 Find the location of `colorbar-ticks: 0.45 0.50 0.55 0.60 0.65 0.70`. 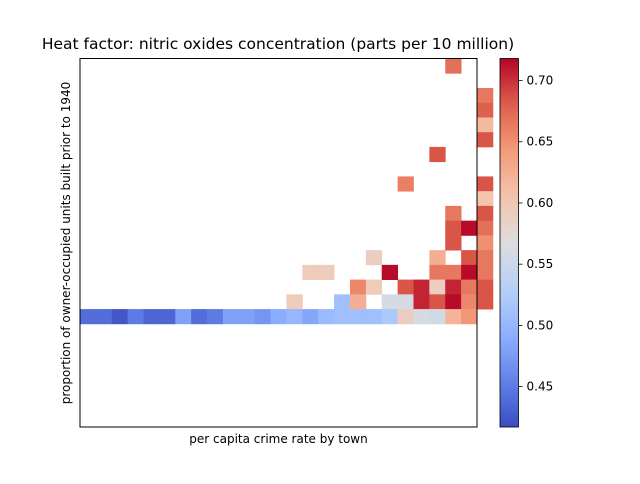

colorbar-ticks: 0.45 0.50 0.55 0.60 0.65 0.70 is located at coordinates (536, 234).